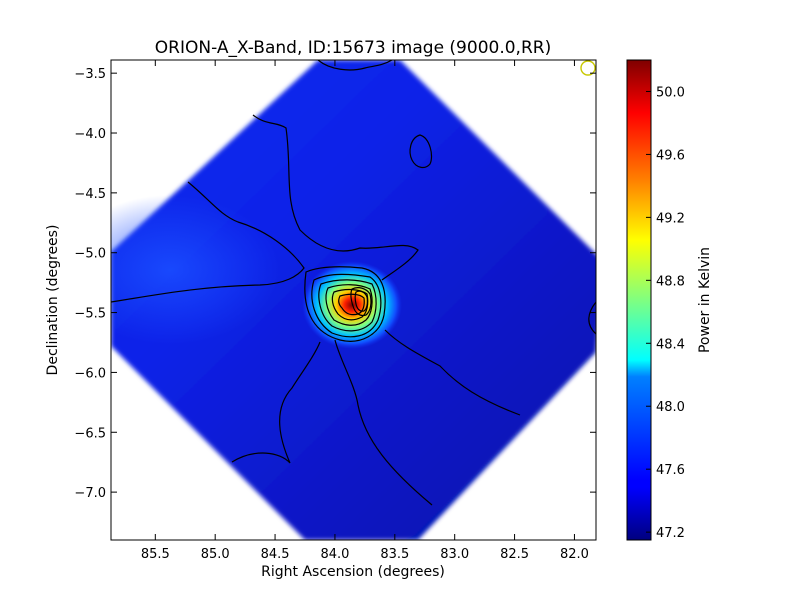  What do you see at coordinates (670, 533) in the screenshot?
I see `colorbar-tick-label: 47.2` at bounding box center [670, 533].